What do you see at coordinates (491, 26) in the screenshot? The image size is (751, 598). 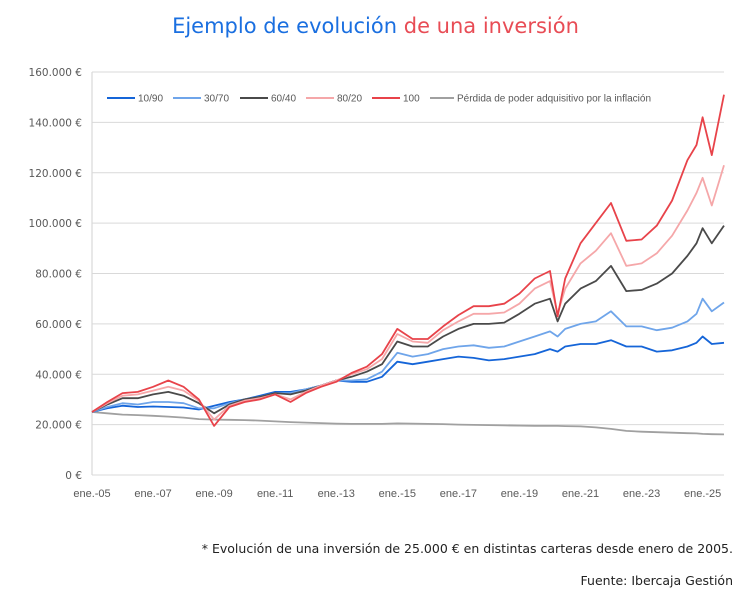 I see `chart-title-part2: de una inversión` at bounding box center [491, 26].